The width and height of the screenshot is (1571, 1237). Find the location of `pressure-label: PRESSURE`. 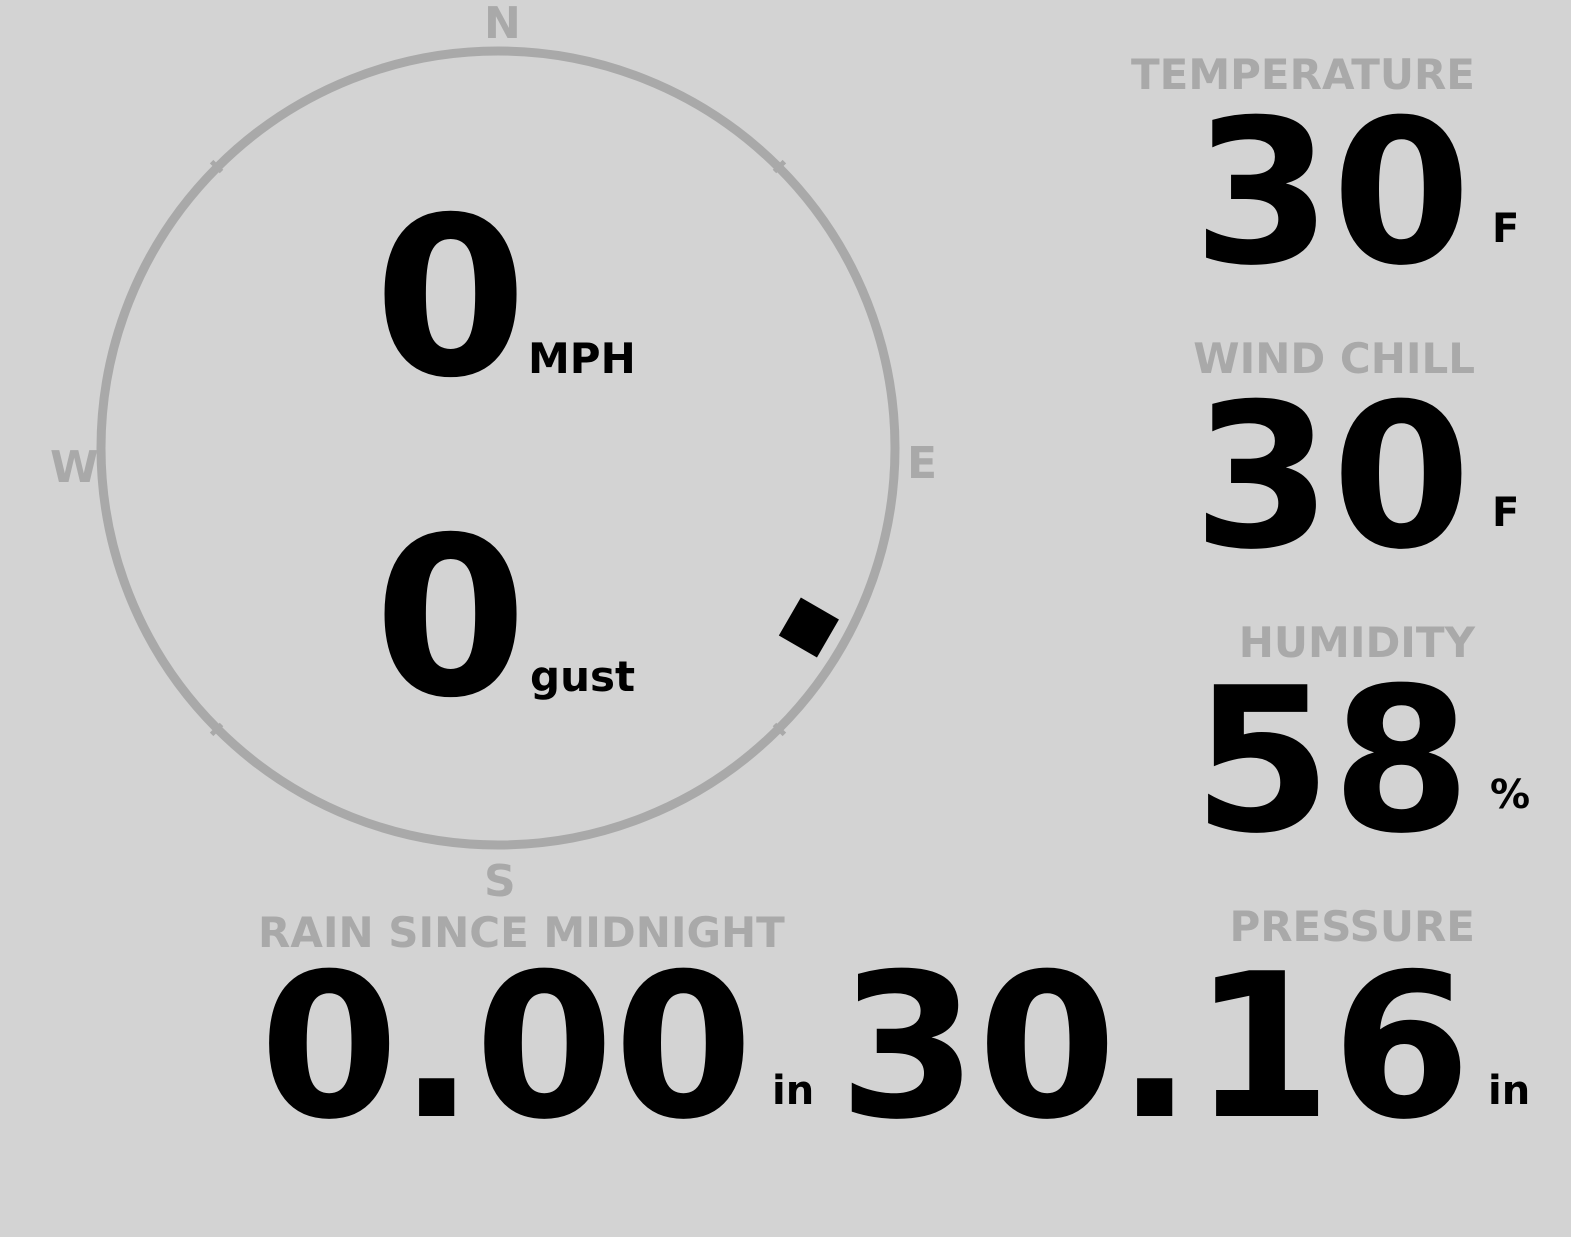

pressure-label: PRESSURE is located at coordinates (1352, 926).